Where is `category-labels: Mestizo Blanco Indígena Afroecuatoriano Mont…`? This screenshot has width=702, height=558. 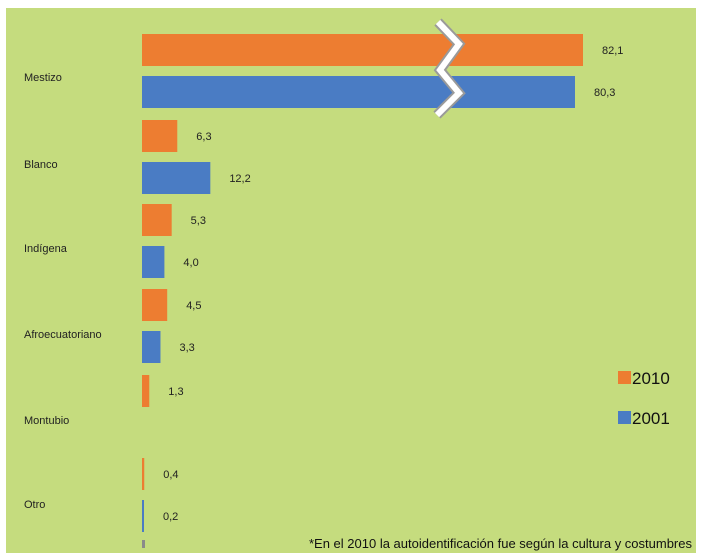
category-labels: Mestizo Blanco Indígena Afroecuatoriano Mont… is located at coordinates (63, 291).